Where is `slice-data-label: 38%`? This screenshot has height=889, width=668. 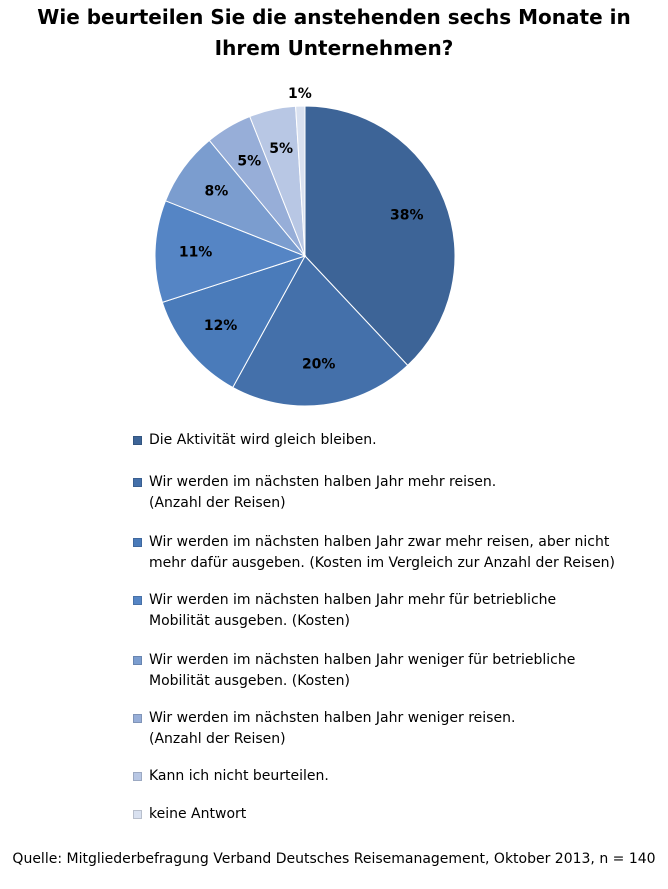 slice-data-label: 38% is located at coordinates (407, 216).